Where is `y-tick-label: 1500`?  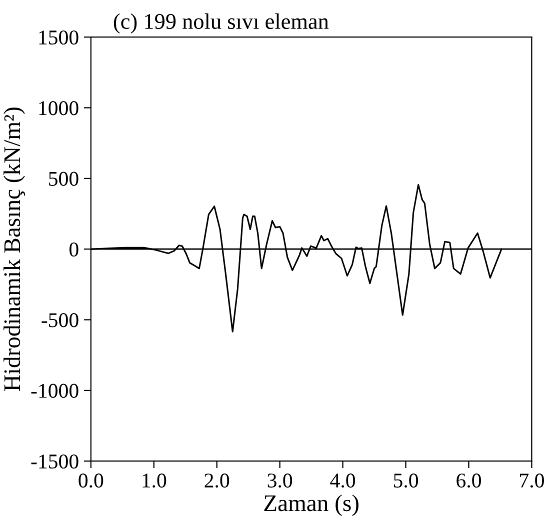 y-tick-label: 1500 is located at coordinates (58, 37).